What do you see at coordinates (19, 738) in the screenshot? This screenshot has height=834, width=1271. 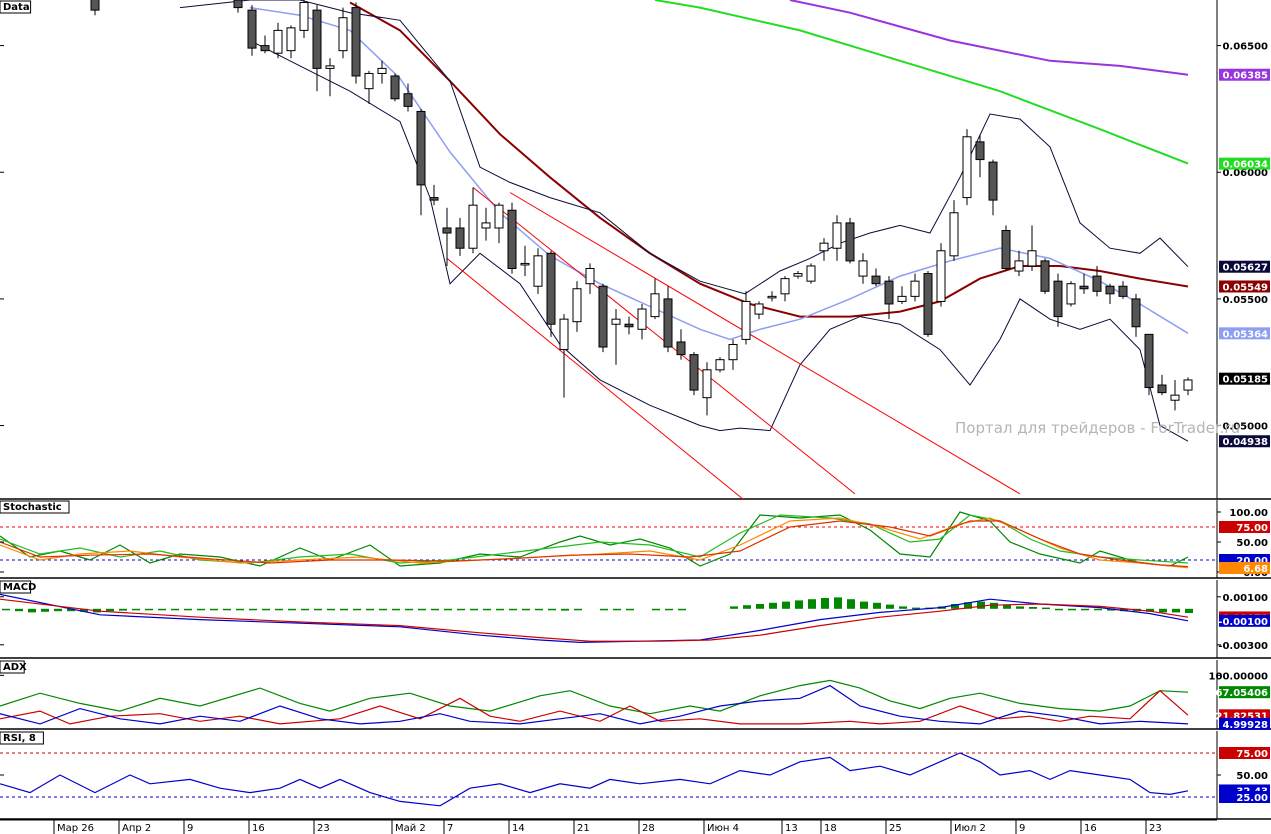 I see `panel-title: RSI, 8` at bounding box center [19, 738].